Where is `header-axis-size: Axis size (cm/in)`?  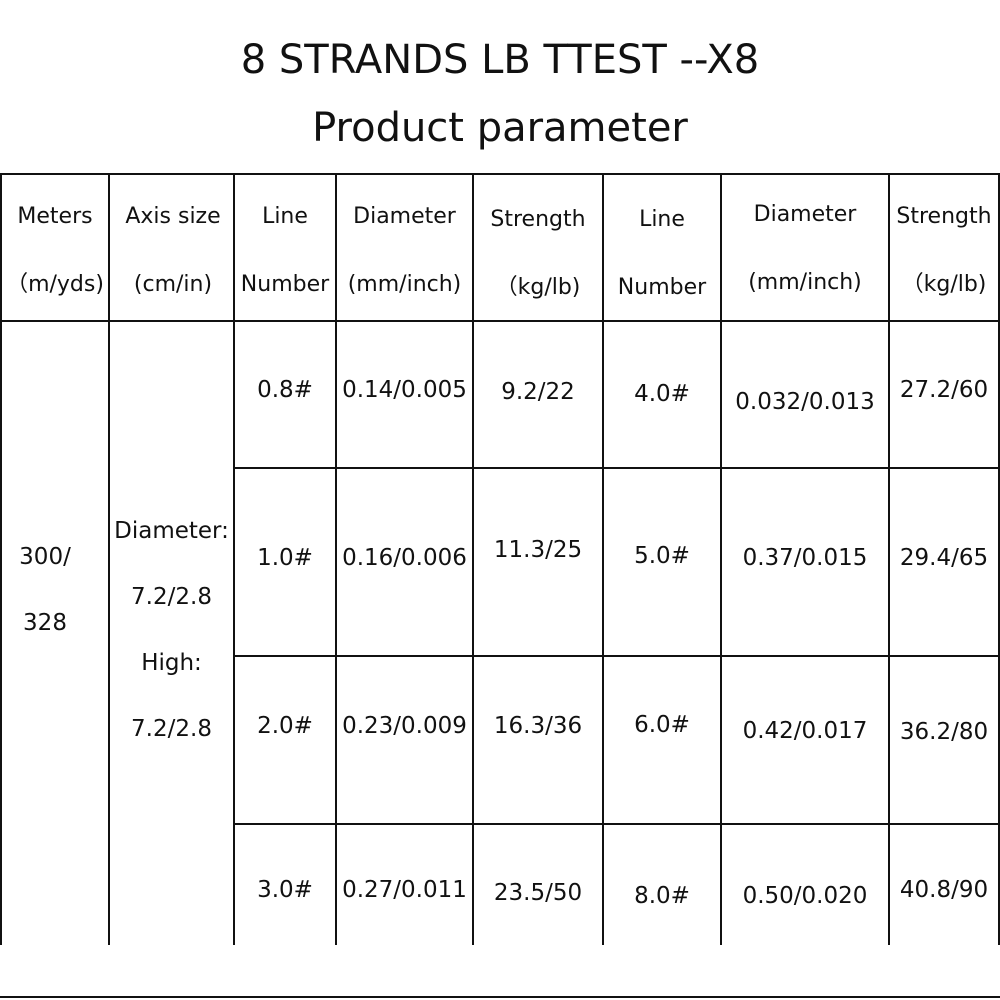
header-axis-size: Axis size (cm/in) is located at coordinates (173, 250).